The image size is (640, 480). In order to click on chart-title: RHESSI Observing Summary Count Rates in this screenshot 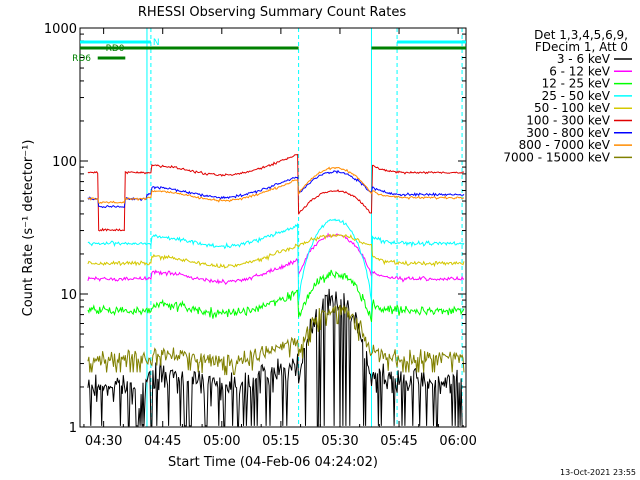, I will do `click(272, 12)`.